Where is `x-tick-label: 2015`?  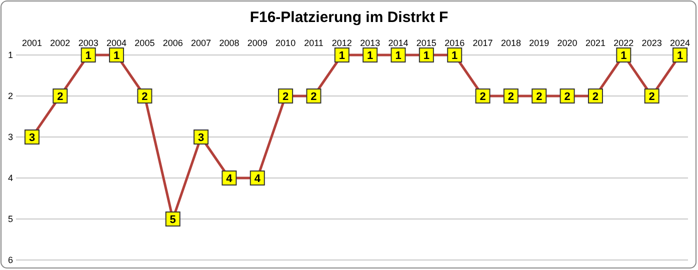
x-tick-label: 2015 is located at coordinates (426, 43).